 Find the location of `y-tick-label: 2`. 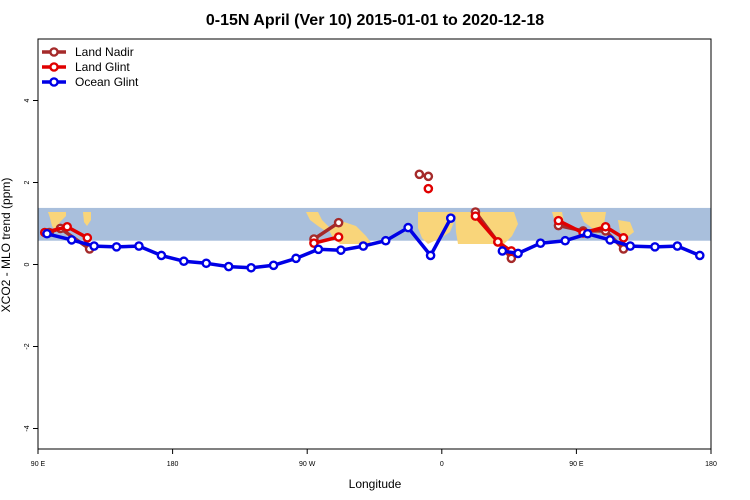

y-tick-label: 2 is located at coordinates (27, 182).